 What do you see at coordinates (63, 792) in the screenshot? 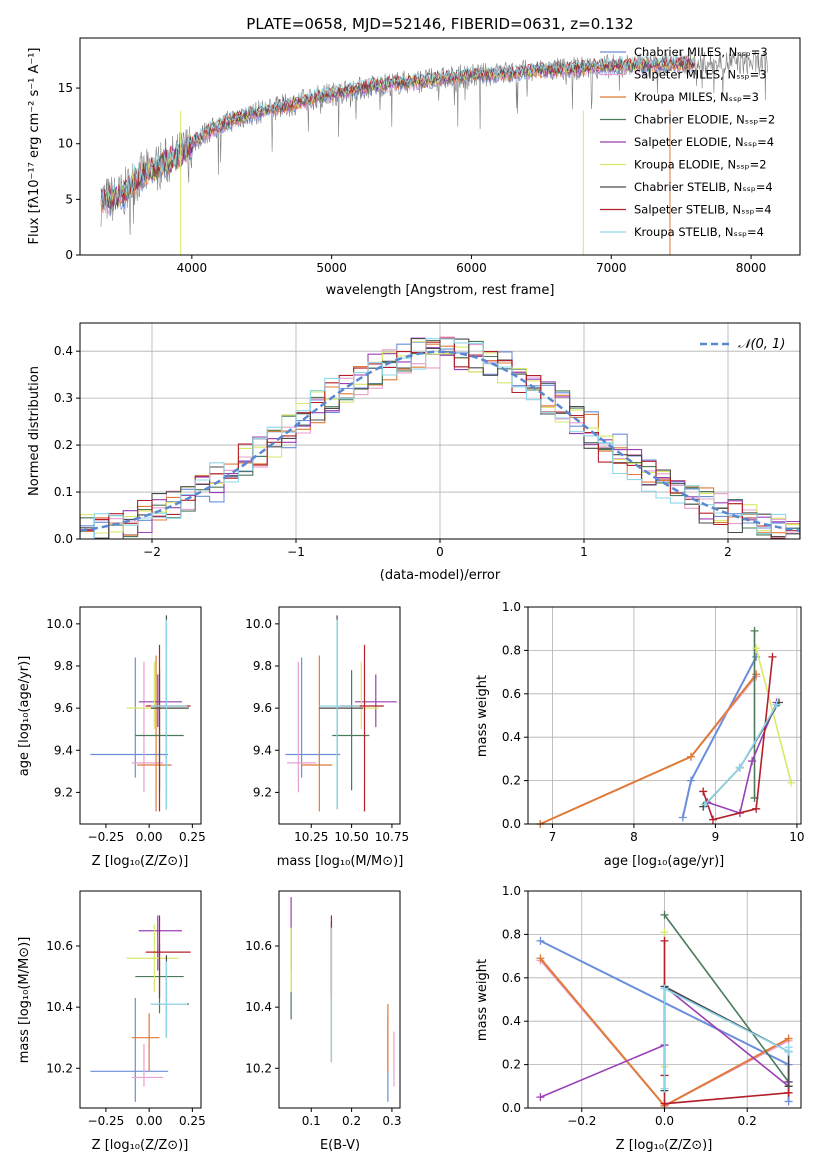
I see `y-tick-label: 9.2` at bounding box center [63, 792].